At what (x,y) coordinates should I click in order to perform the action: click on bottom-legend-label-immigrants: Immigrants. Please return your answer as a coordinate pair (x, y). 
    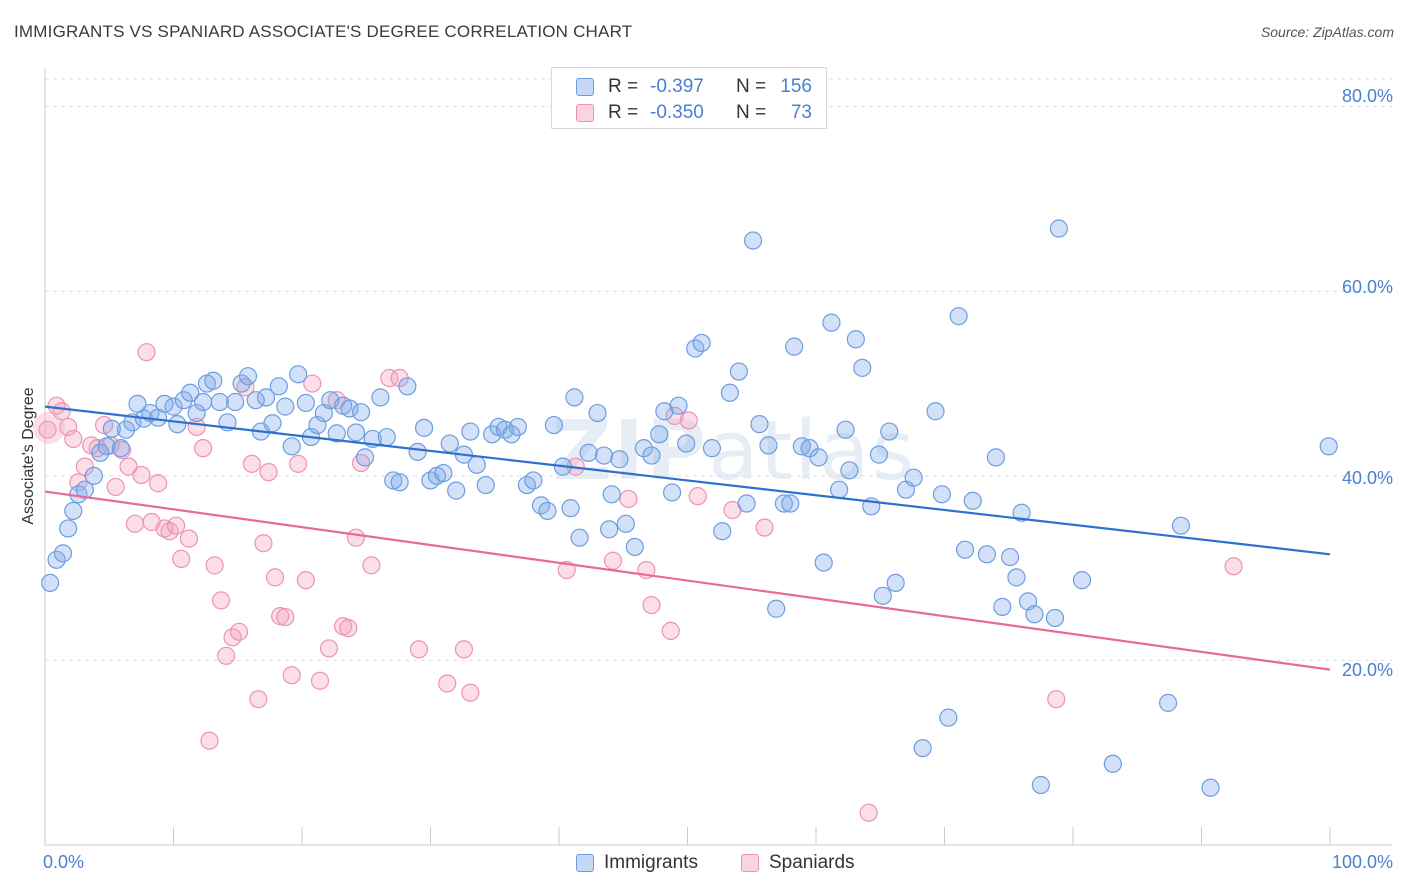
    Looking at the image, I should click on (651, 862).